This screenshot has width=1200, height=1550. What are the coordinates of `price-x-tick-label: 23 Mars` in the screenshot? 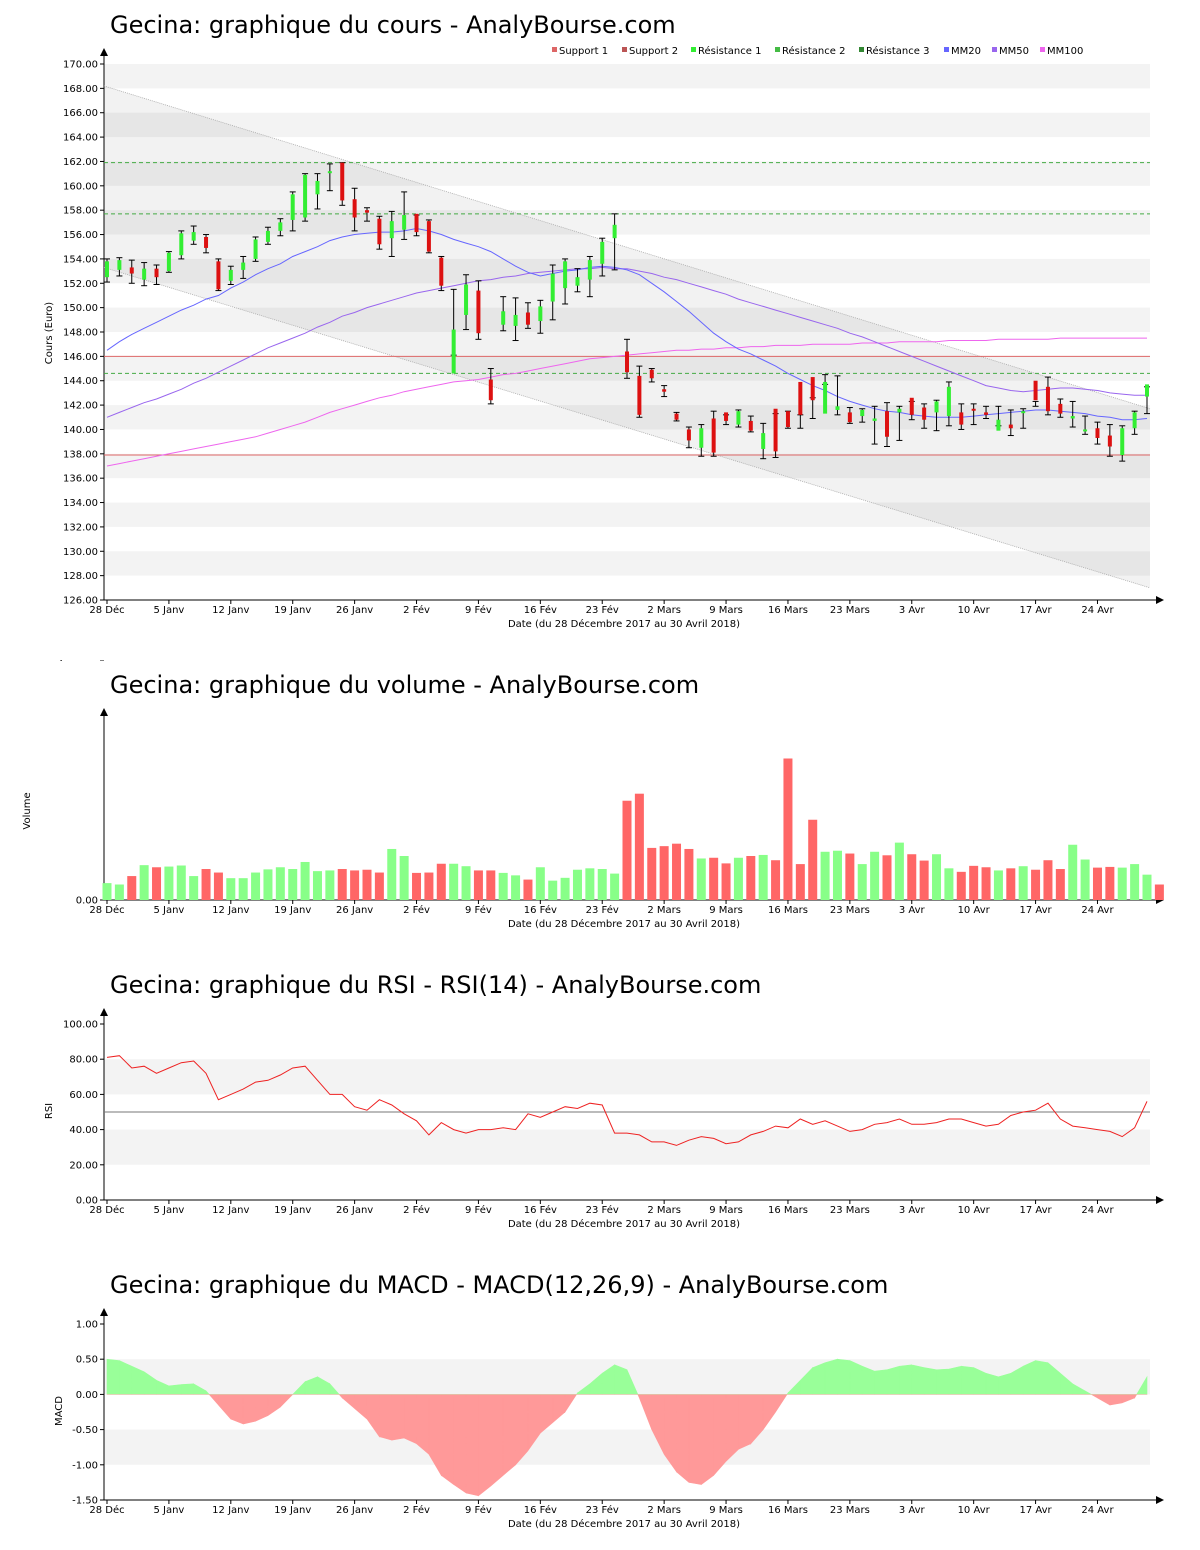 It's located at (850, 610).